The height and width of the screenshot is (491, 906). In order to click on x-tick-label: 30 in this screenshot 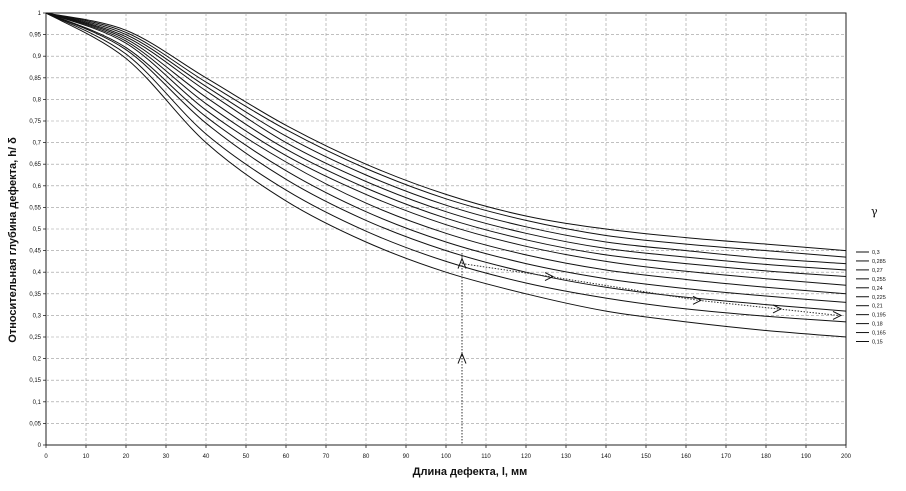, I will do `click(166, 457)`.